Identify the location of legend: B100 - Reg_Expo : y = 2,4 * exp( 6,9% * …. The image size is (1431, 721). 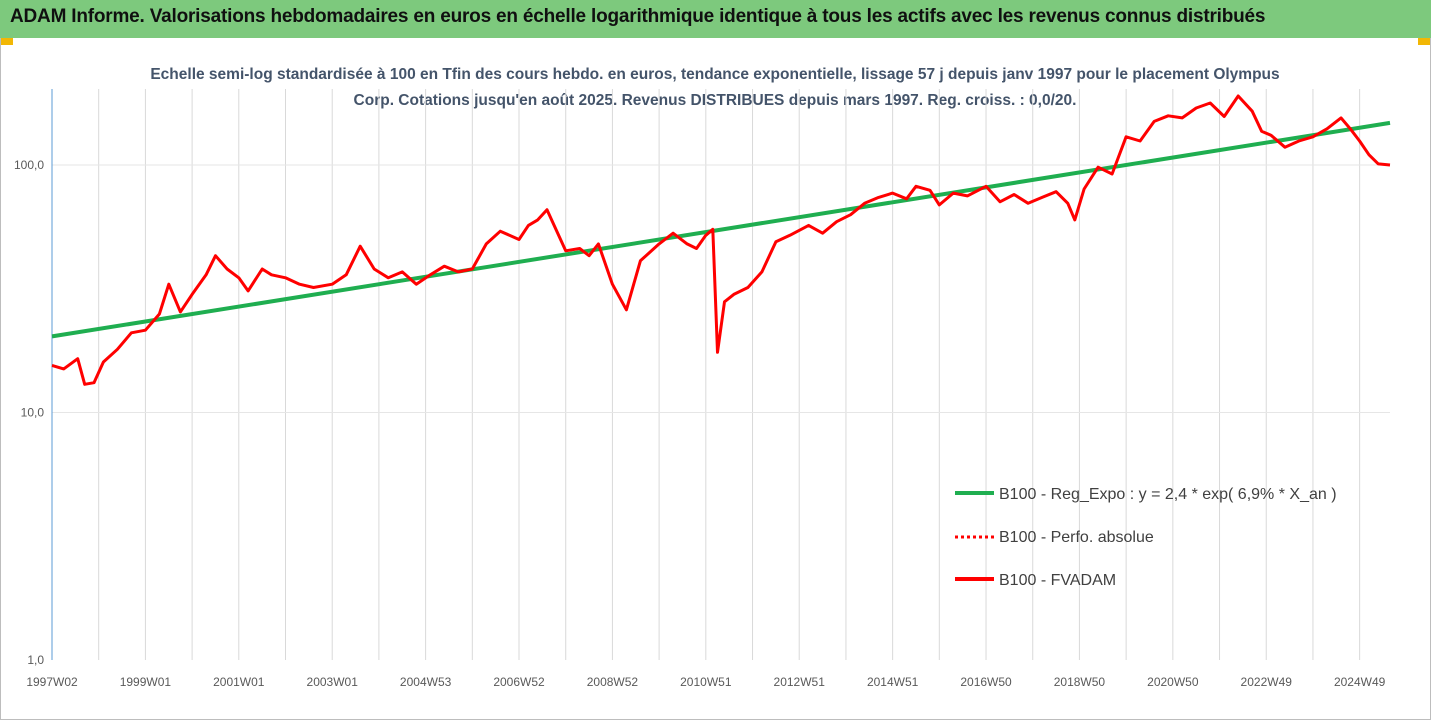
(1146, 537).